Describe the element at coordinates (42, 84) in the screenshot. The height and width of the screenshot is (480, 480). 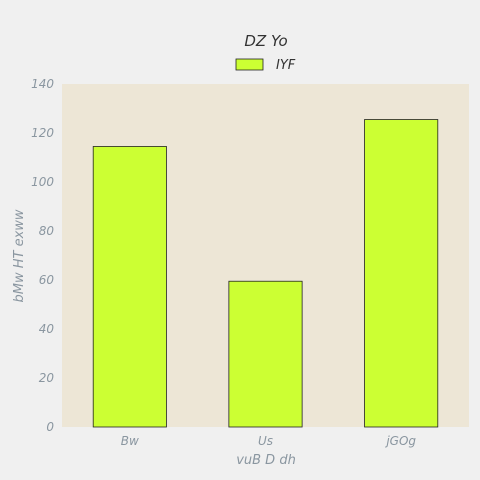
I see `y-tick-label: 140` at that location.